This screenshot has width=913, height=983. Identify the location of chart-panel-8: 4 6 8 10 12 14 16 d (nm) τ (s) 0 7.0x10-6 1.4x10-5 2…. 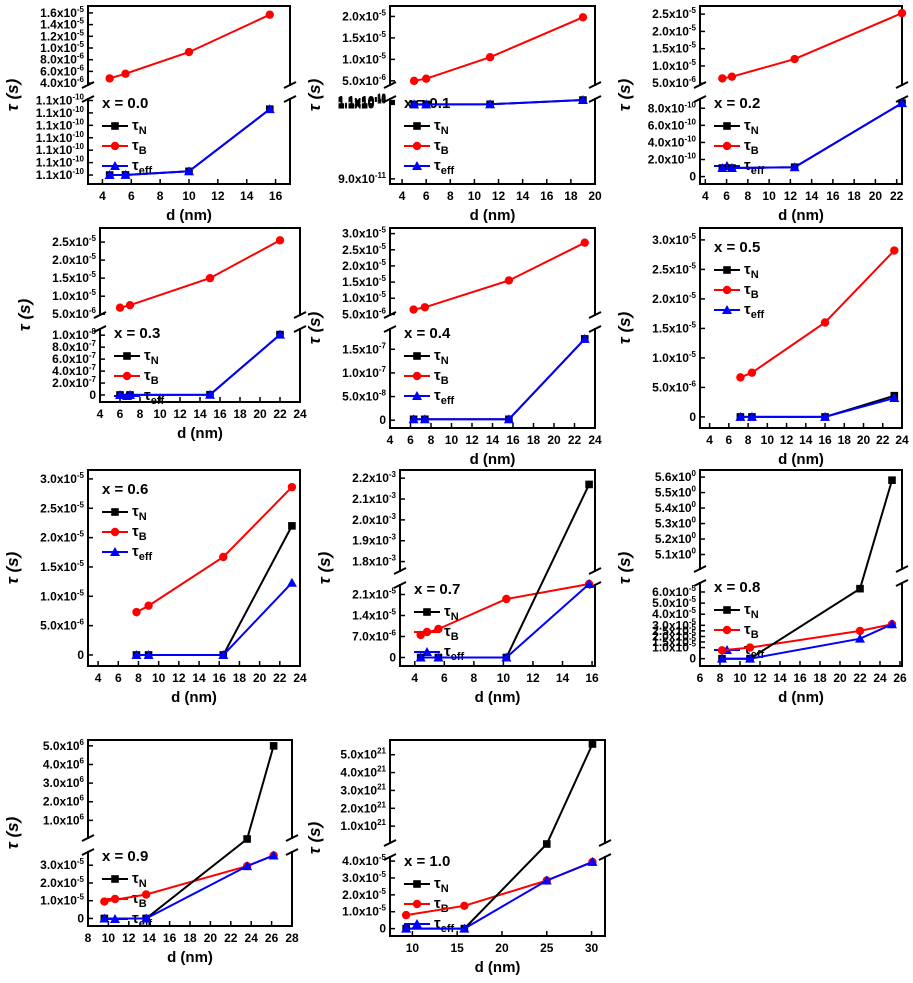
(458, 587).